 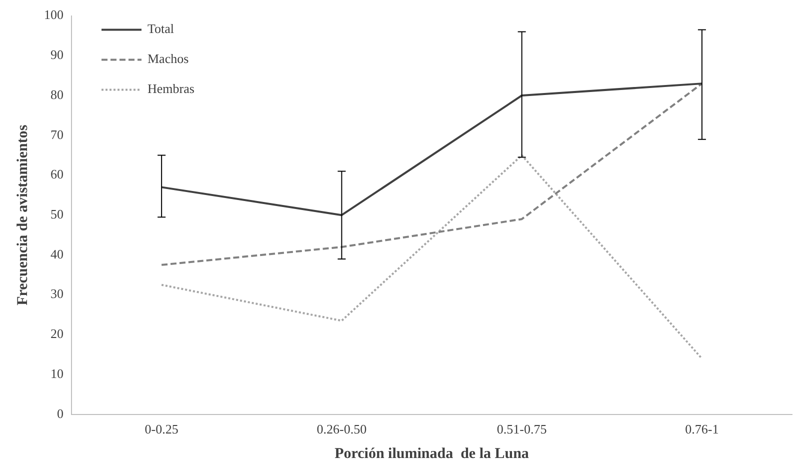 What do you see at coordinates (57, 373) in the screenshot?
I see `y-tick-label: 10` at bounding box center [57, 373].